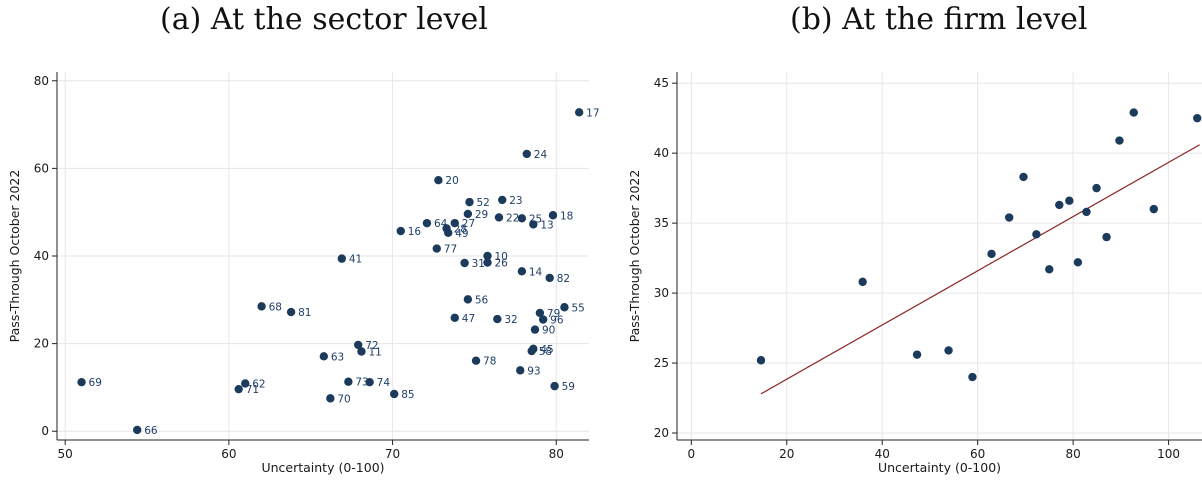 This screenshot has height=484, width=1202. What do you see at coordinates (41, 256) in the screenshot?
I see `panel-a-ytick-label: 40` at bounding box center [41, 256].